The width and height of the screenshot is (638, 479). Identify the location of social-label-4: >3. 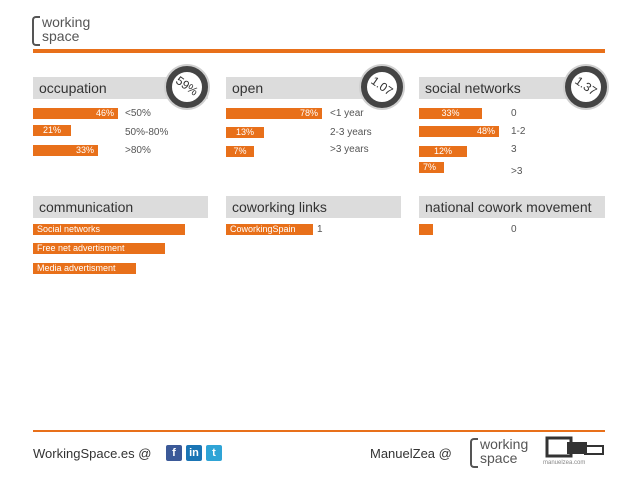
(517, 171).